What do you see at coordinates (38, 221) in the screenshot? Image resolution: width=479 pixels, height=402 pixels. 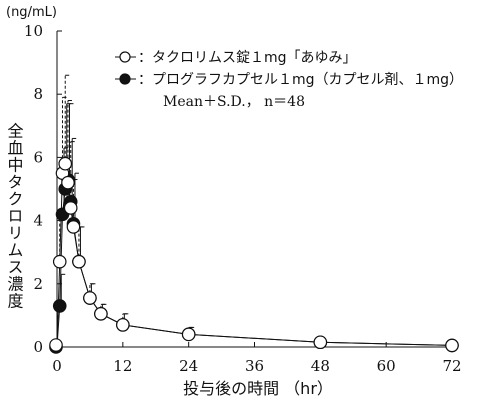 I see `y-tick-label: 4` at bounding box center [38, 221].